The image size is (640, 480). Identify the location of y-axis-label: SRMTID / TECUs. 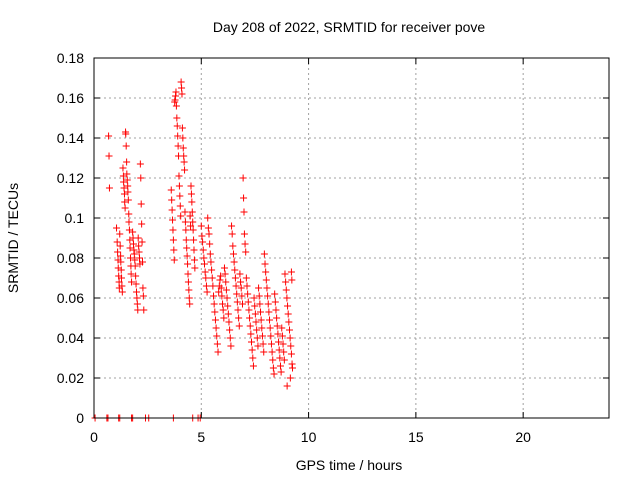
(13, 238).